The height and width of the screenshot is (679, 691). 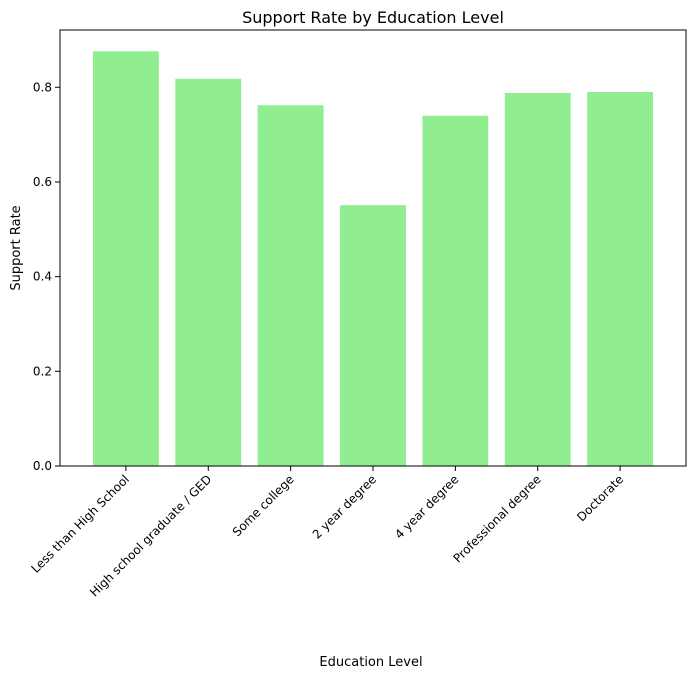 What do you see at coordinates (426, 506) in the screenshot?
I see `x-tick-label: 4 year degree` at bounding box center [426, 506].